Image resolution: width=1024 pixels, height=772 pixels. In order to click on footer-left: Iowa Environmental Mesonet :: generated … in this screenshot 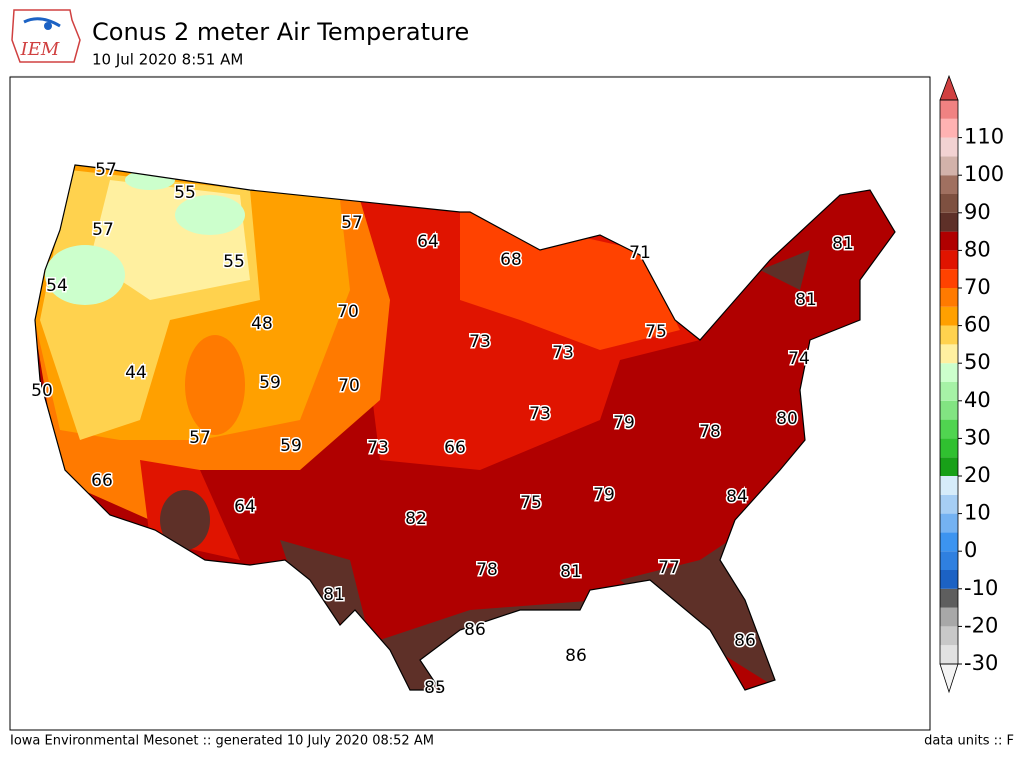, I will do `click(222, 741)`.